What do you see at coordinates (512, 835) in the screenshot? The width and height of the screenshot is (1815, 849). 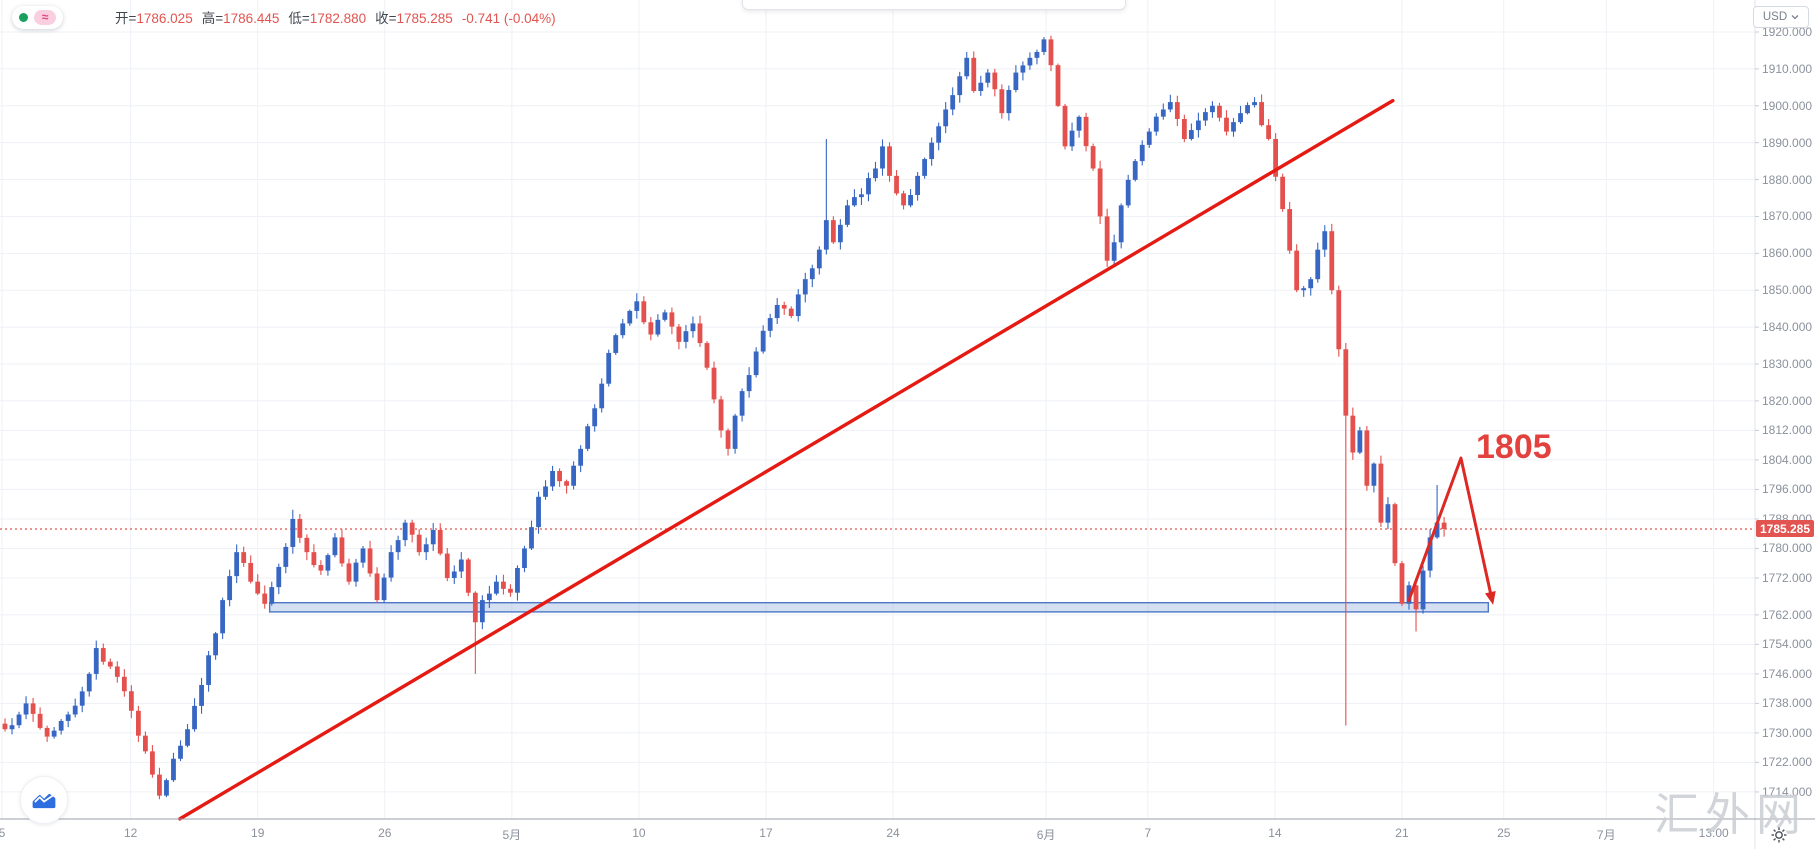 I see `time-axis-label: 5月` at bounding box center [512, 835].